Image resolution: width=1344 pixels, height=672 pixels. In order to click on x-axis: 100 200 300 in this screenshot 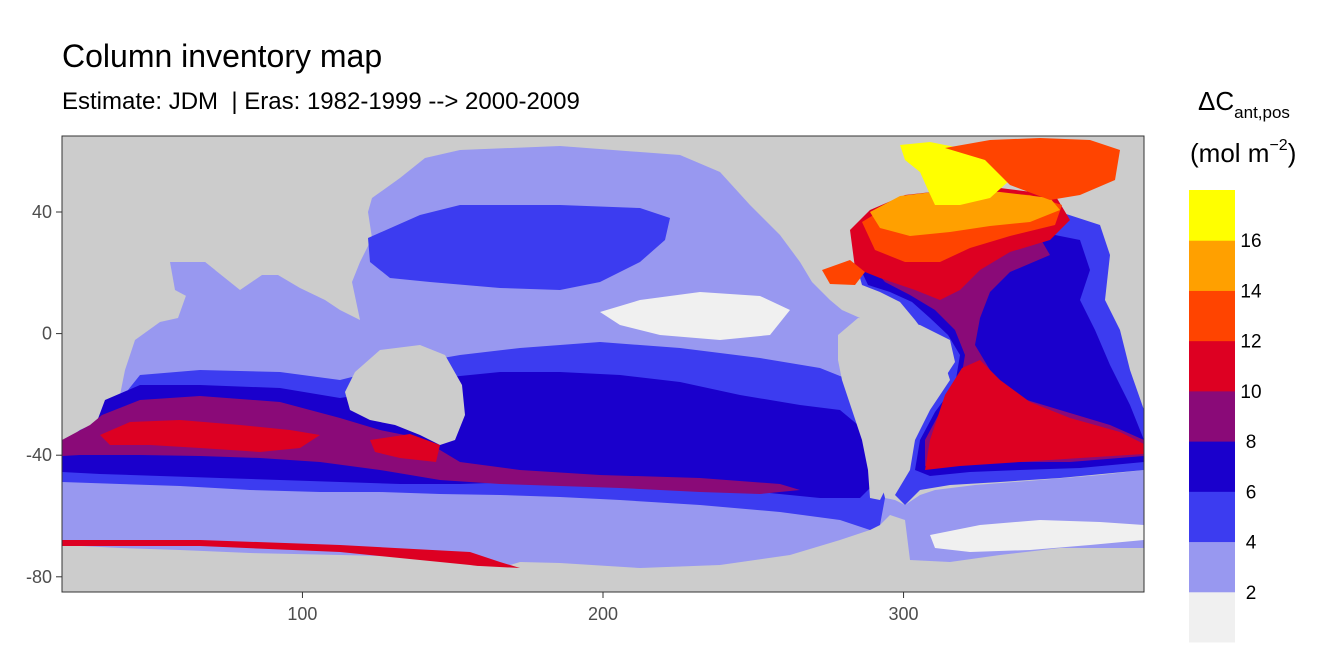, I will do `click(603, 608)`.